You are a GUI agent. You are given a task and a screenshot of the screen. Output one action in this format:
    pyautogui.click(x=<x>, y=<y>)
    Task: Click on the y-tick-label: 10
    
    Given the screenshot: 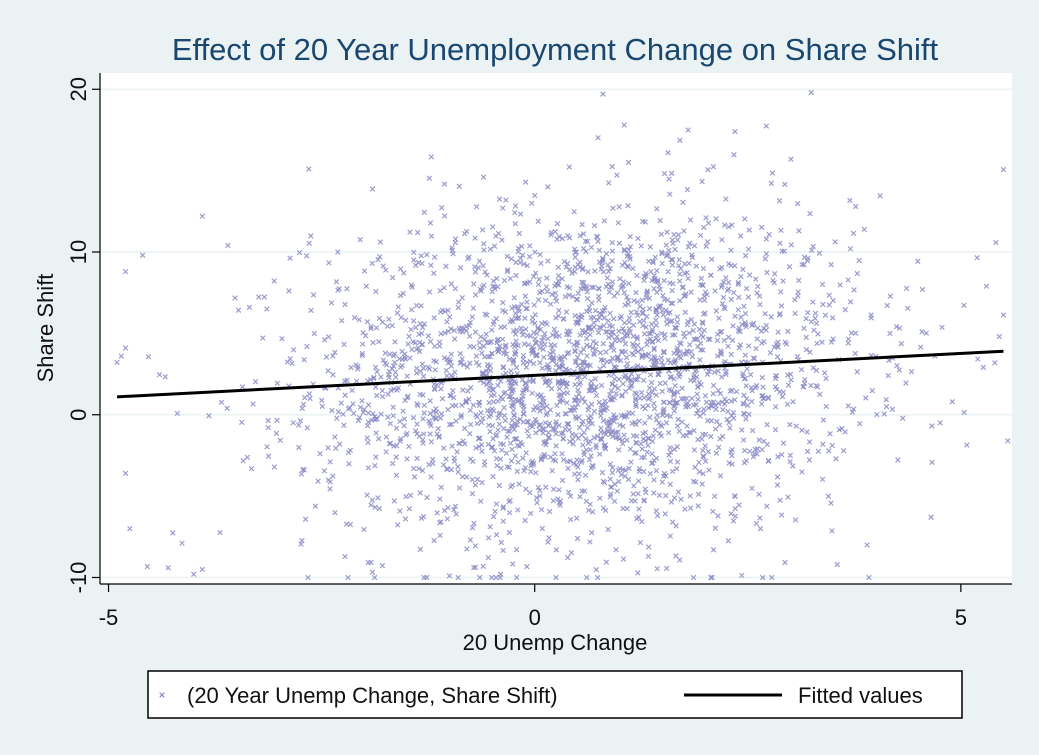 What is the action you would take?
    pyautogui.click(x=78, y=252)
    